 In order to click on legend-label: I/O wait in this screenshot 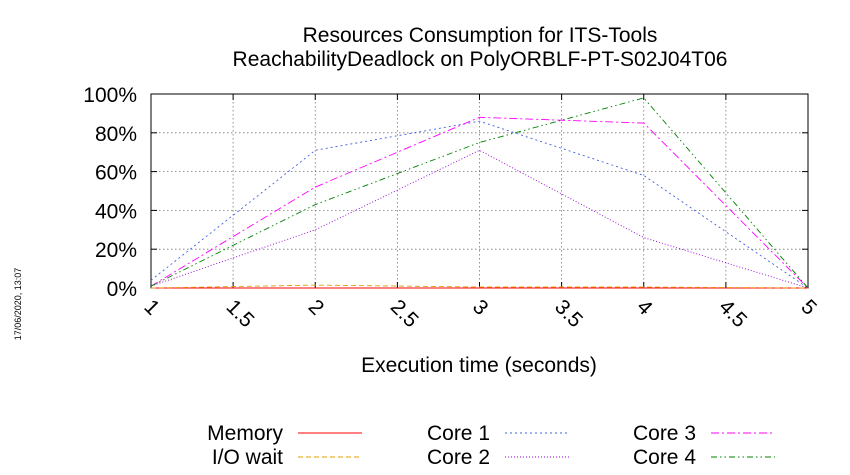, I will do `click(247, 457)`.